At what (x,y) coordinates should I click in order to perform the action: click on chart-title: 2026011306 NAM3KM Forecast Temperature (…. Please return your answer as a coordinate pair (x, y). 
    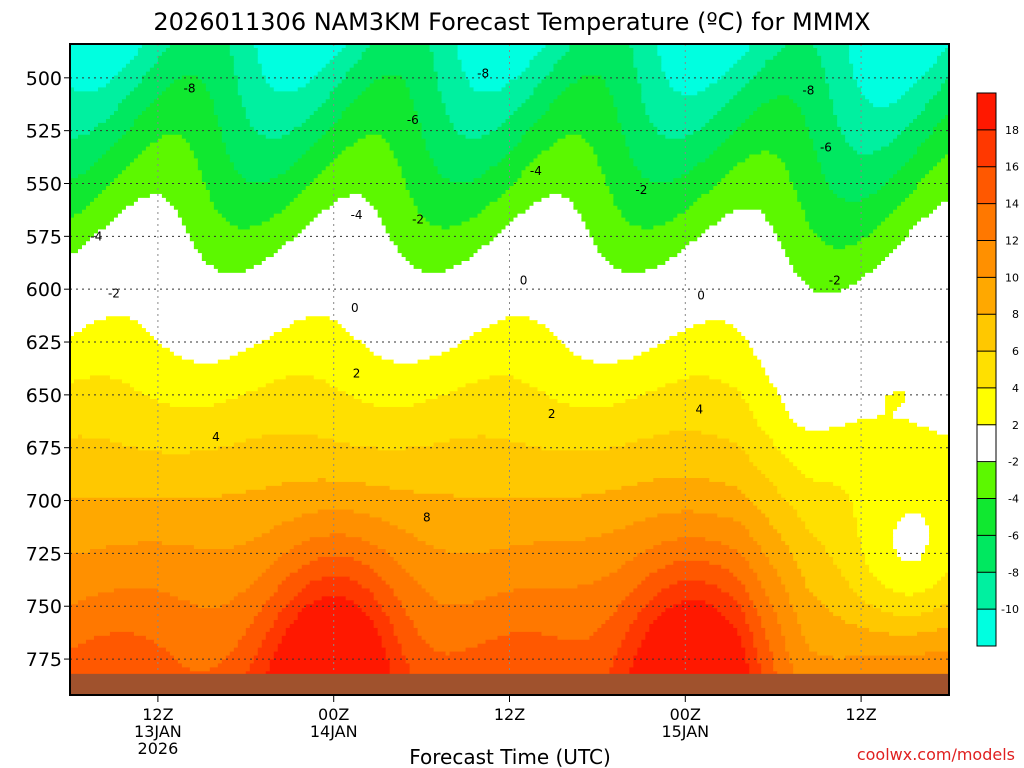
    Looking at the image, I should click on (511, 22).